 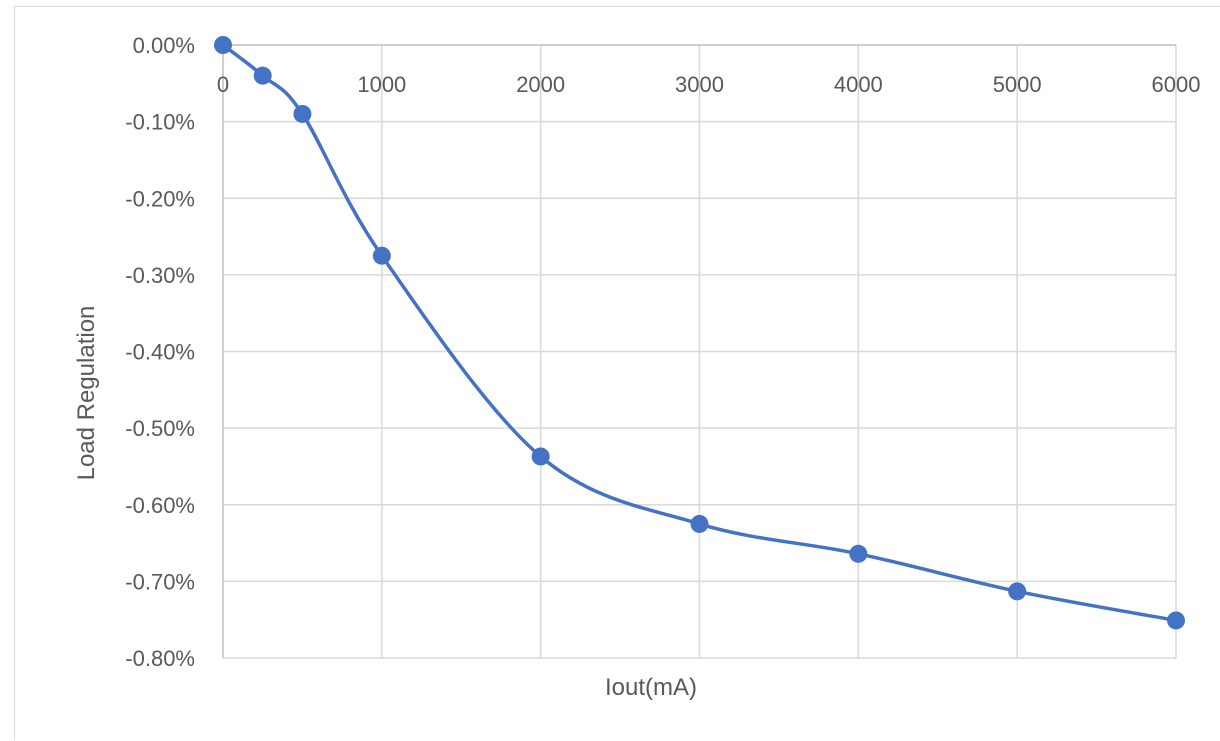 I want to click on x-axis-title: Iout(mA), so click(x=651, y=687).